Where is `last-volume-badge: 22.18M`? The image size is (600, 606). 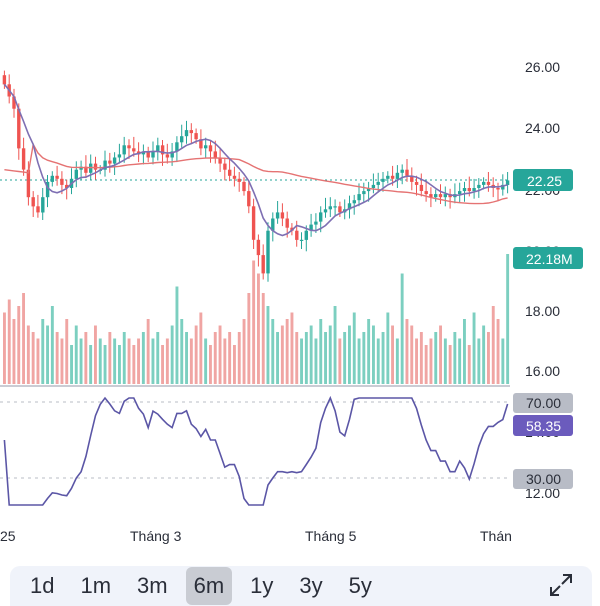
last-volume-badge: 22.18M is located at coordinates (548, 258).